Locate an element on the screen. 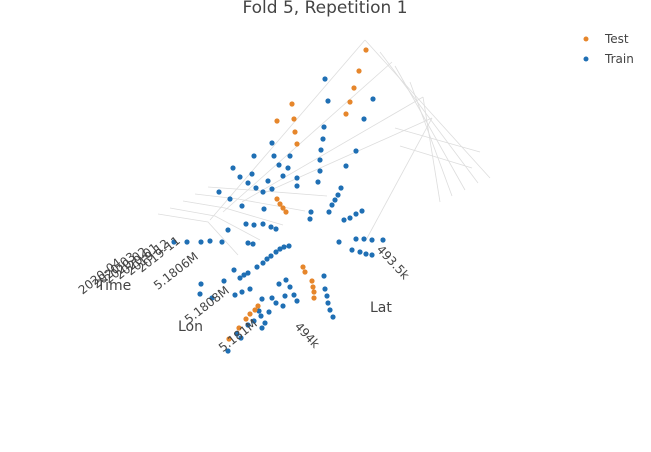 This screenshot has height=452, width=651. x-axis-title: Lat is located at coordinates (381, 308).